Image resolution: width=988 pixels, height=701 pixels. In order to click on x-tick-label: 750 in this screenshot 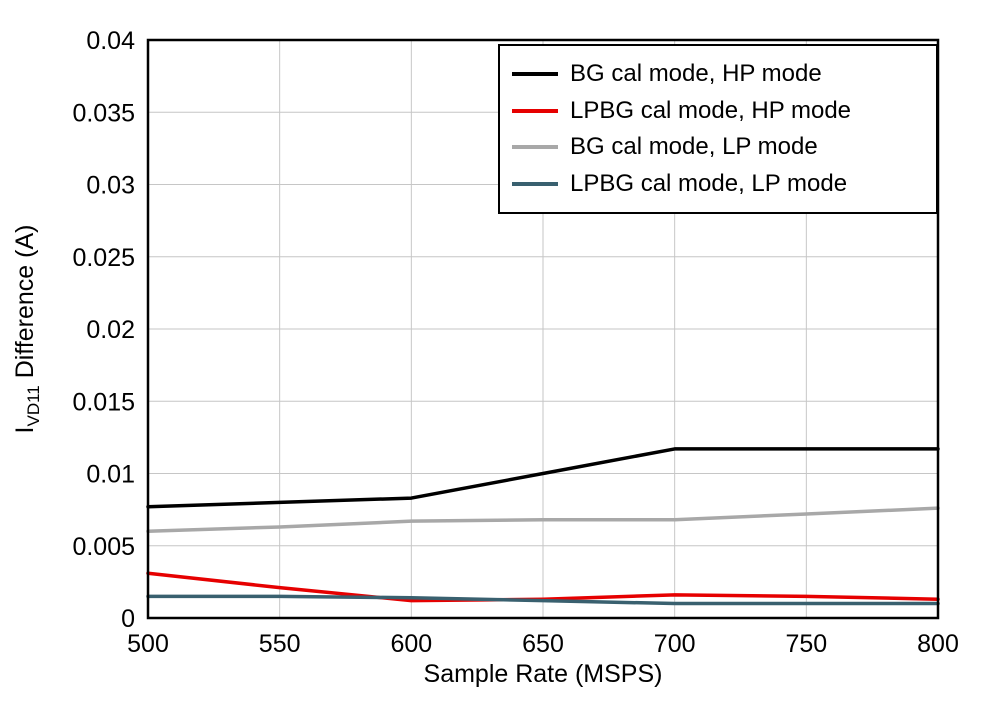, I will do `click(806, 644)`.